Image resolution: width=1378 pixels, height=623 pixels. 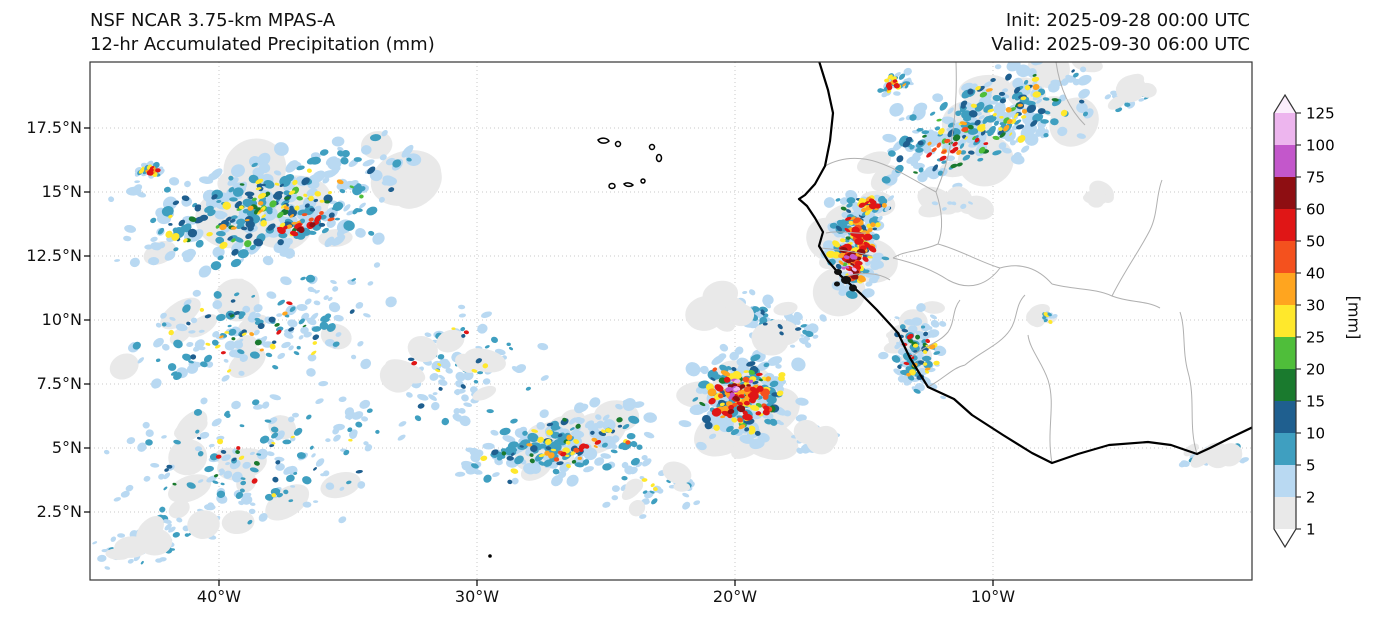 I want to click on colorbar-tick-label: 25, so click(x=1315, y=338).